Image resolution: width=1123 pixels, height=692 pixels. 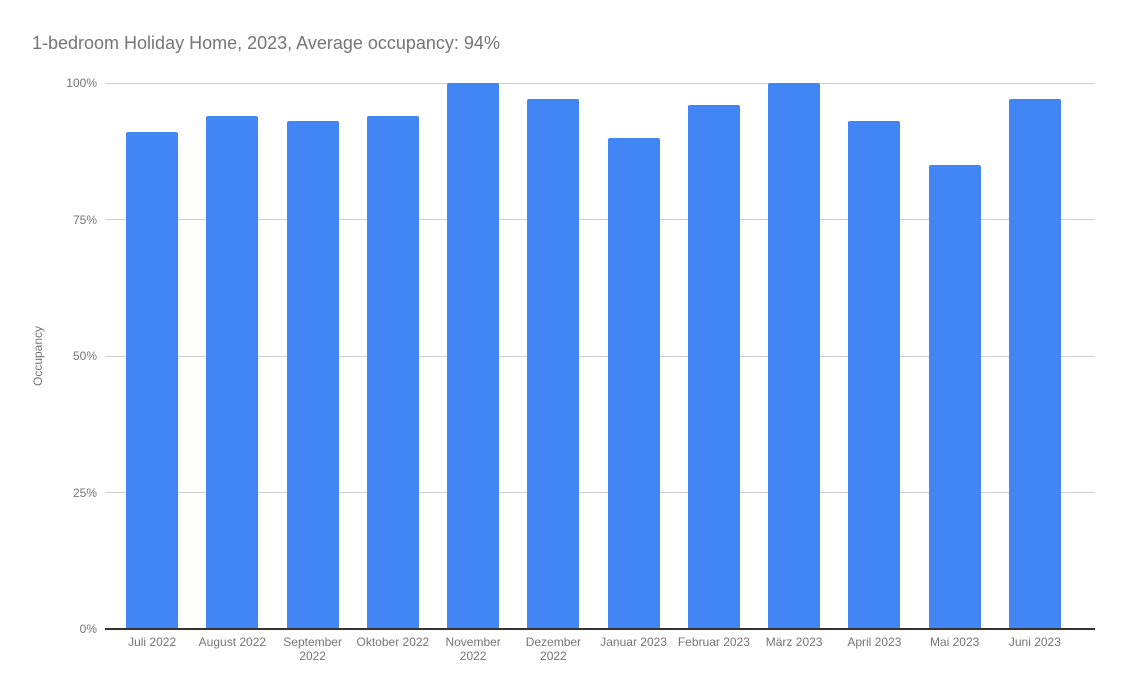 What do you see at coordinates (84, 492) in the screenshot?
I see `y-axis-tick-label: 25%` at bounding box center [84, 492].